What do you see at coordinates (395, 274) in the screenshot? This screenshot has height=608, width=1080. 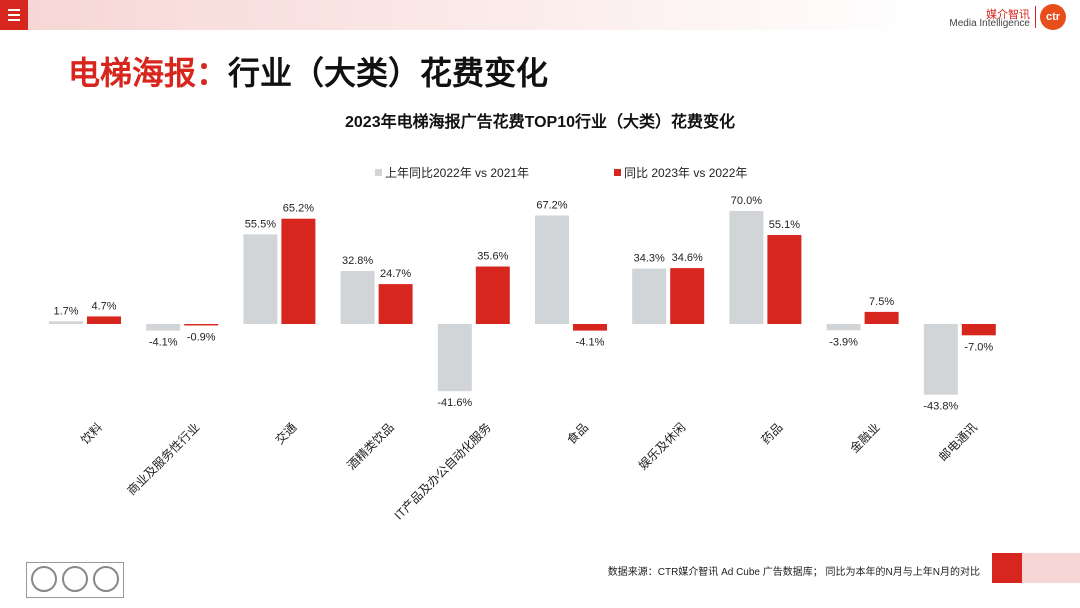 I see `data-label: 24.7%` at bounding box center [395, 274].